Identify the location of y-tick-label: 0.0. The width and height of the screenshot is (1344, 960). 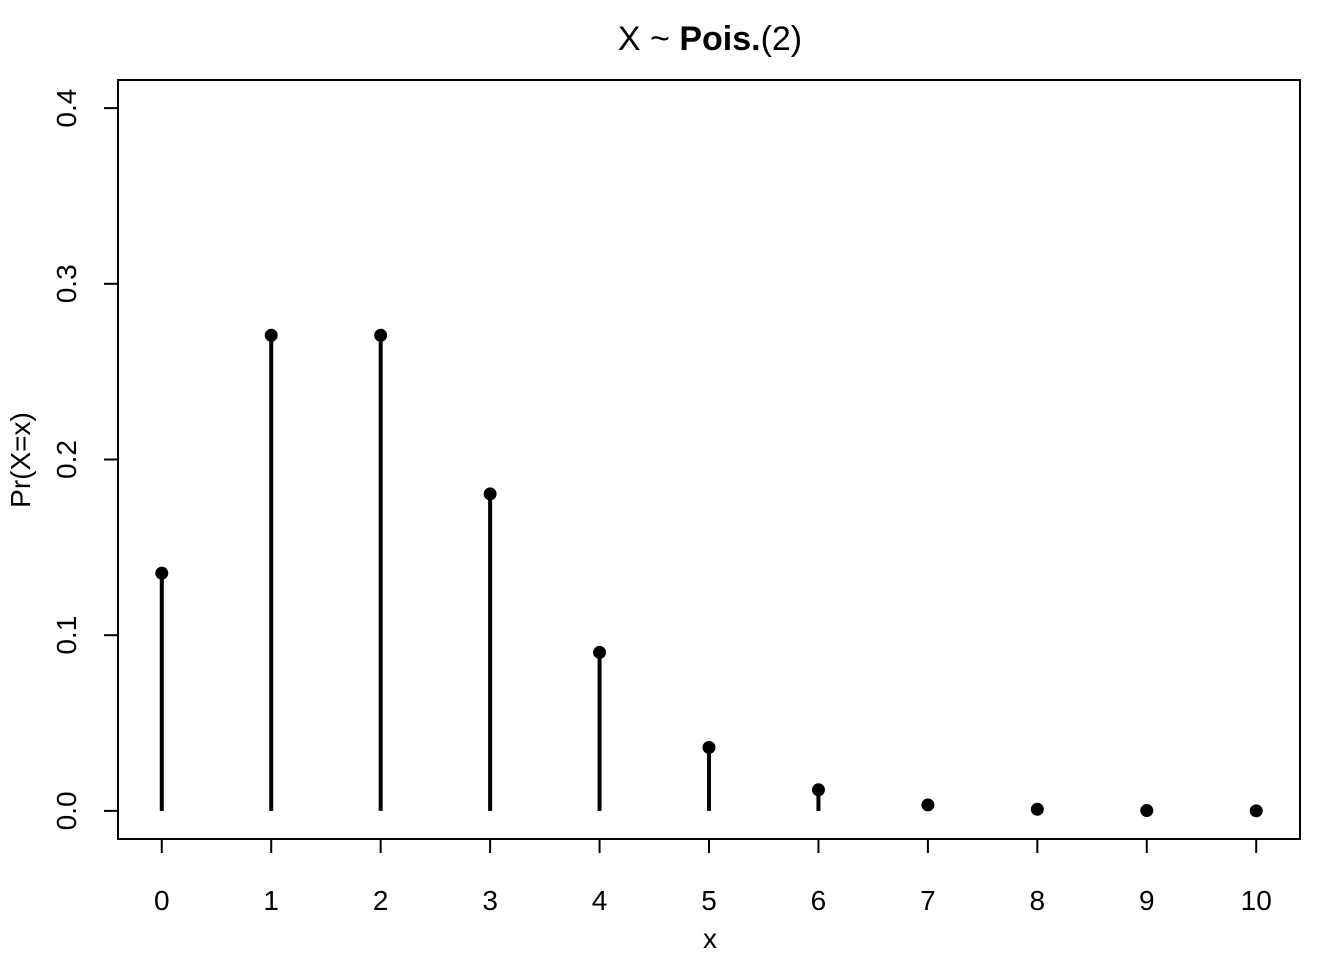
(66, 810).